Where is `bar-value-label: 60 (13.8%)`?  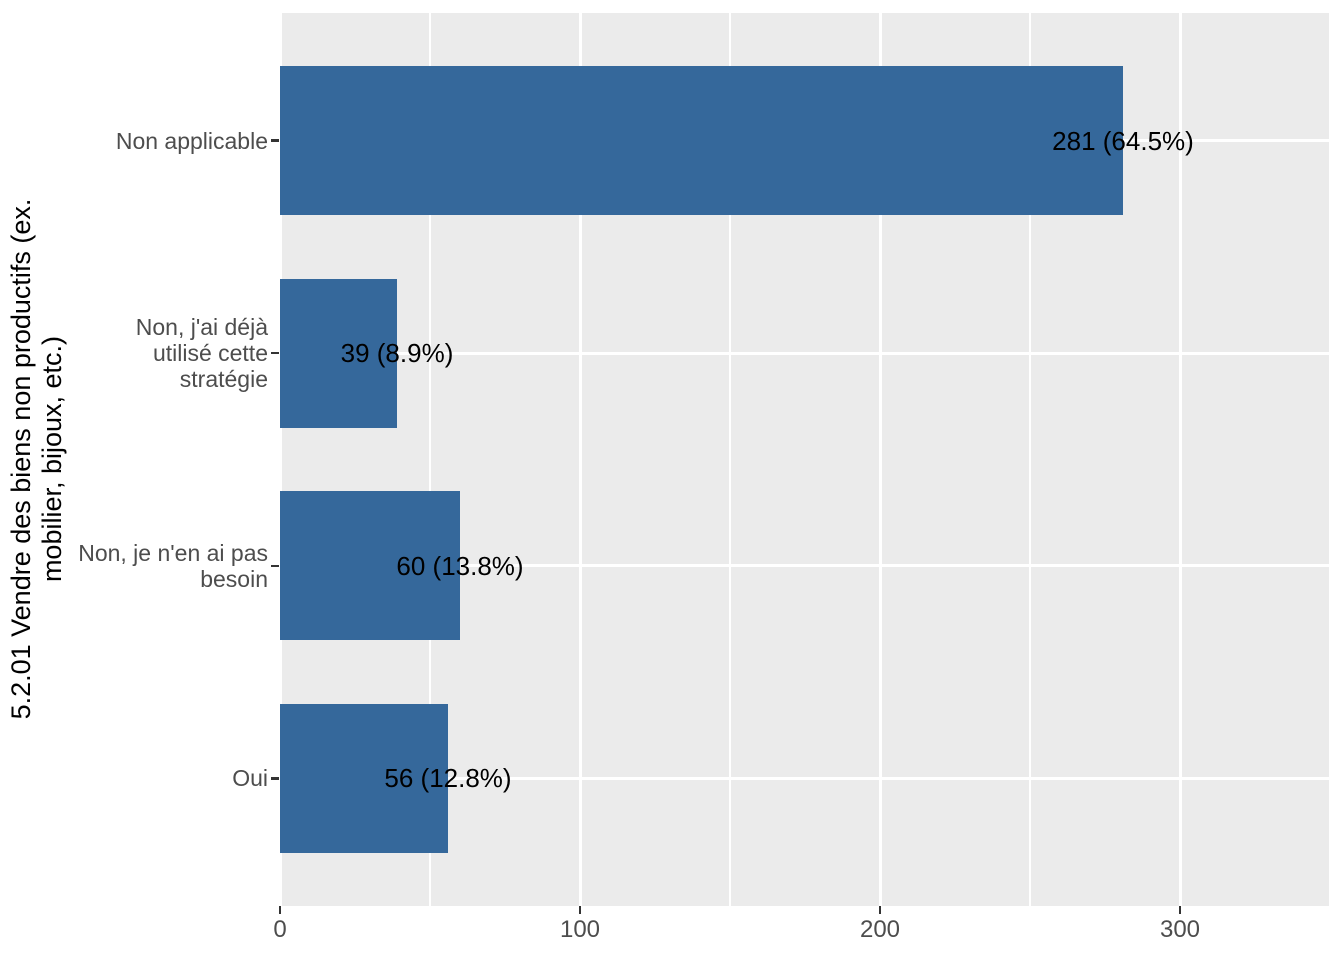
bar-value-label: 60 (13.8%) is located at coordinates (460, 565).